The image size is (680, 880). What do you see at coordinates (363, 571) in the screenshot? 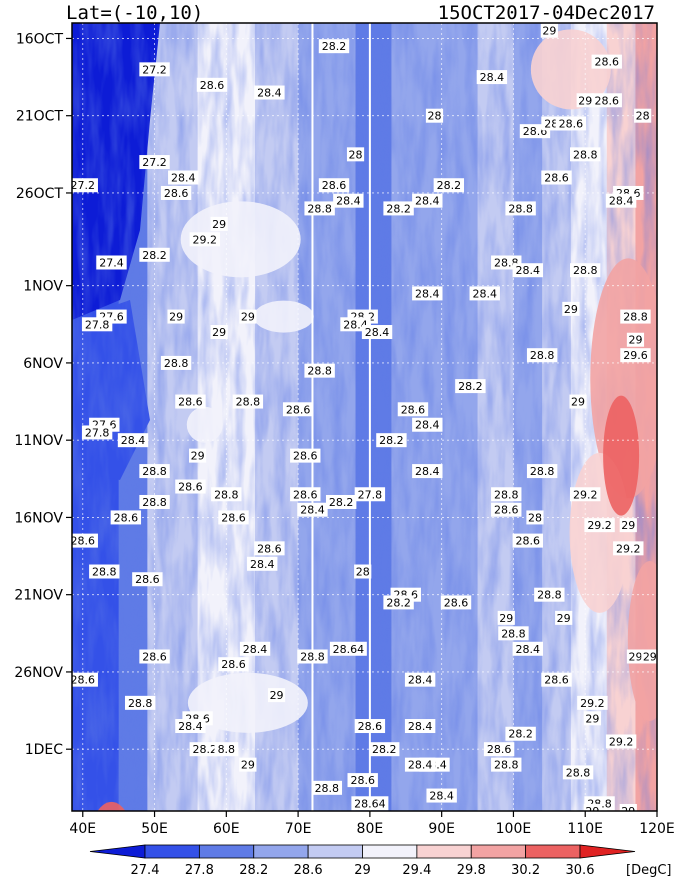
I see `contour-label-92: 28` at bounding box center [363, 571].